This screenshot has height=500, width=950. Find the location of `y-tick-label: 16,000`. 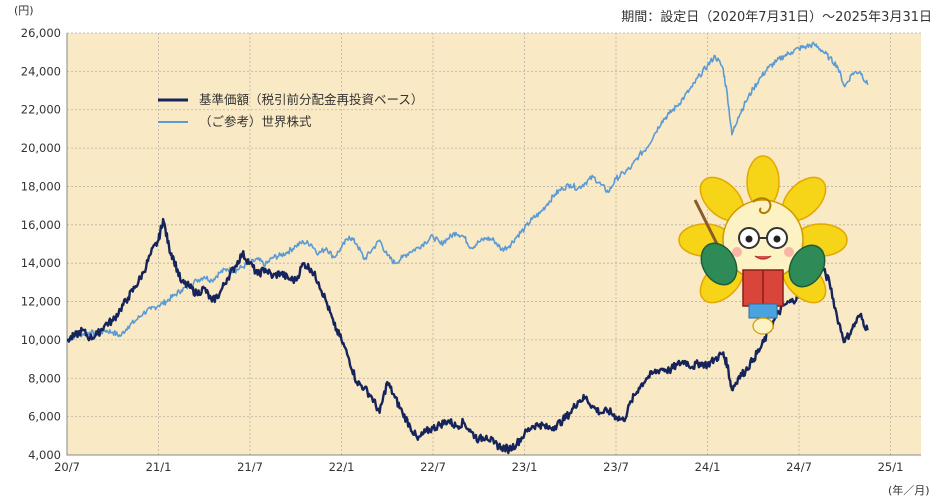

y-tick-label: 16,000 is located at coordinates (41, 225).